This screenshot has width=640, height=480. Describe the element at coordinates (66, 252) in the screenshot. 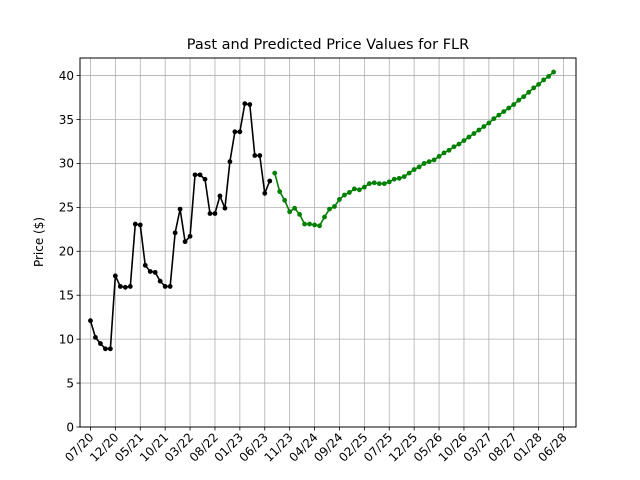

I see `y-tick-label: 20` at that location.